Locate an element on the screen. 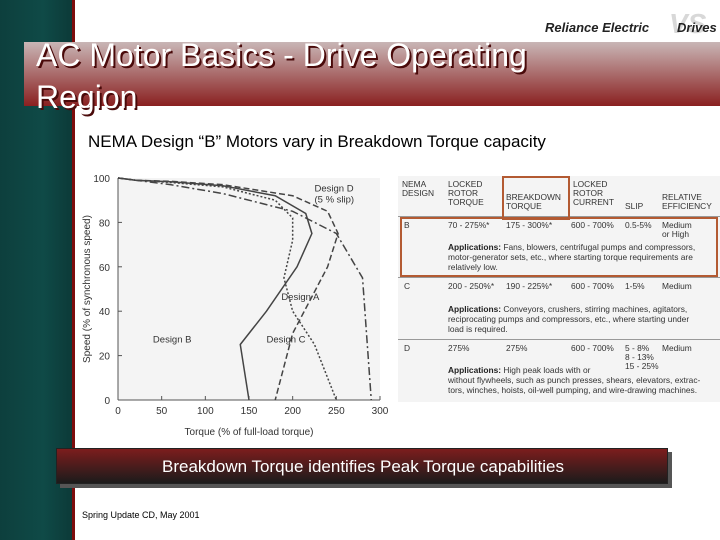 The width and height of the screenshot is (720, 540). row-b-design: B is located at coordinates (407, 225).